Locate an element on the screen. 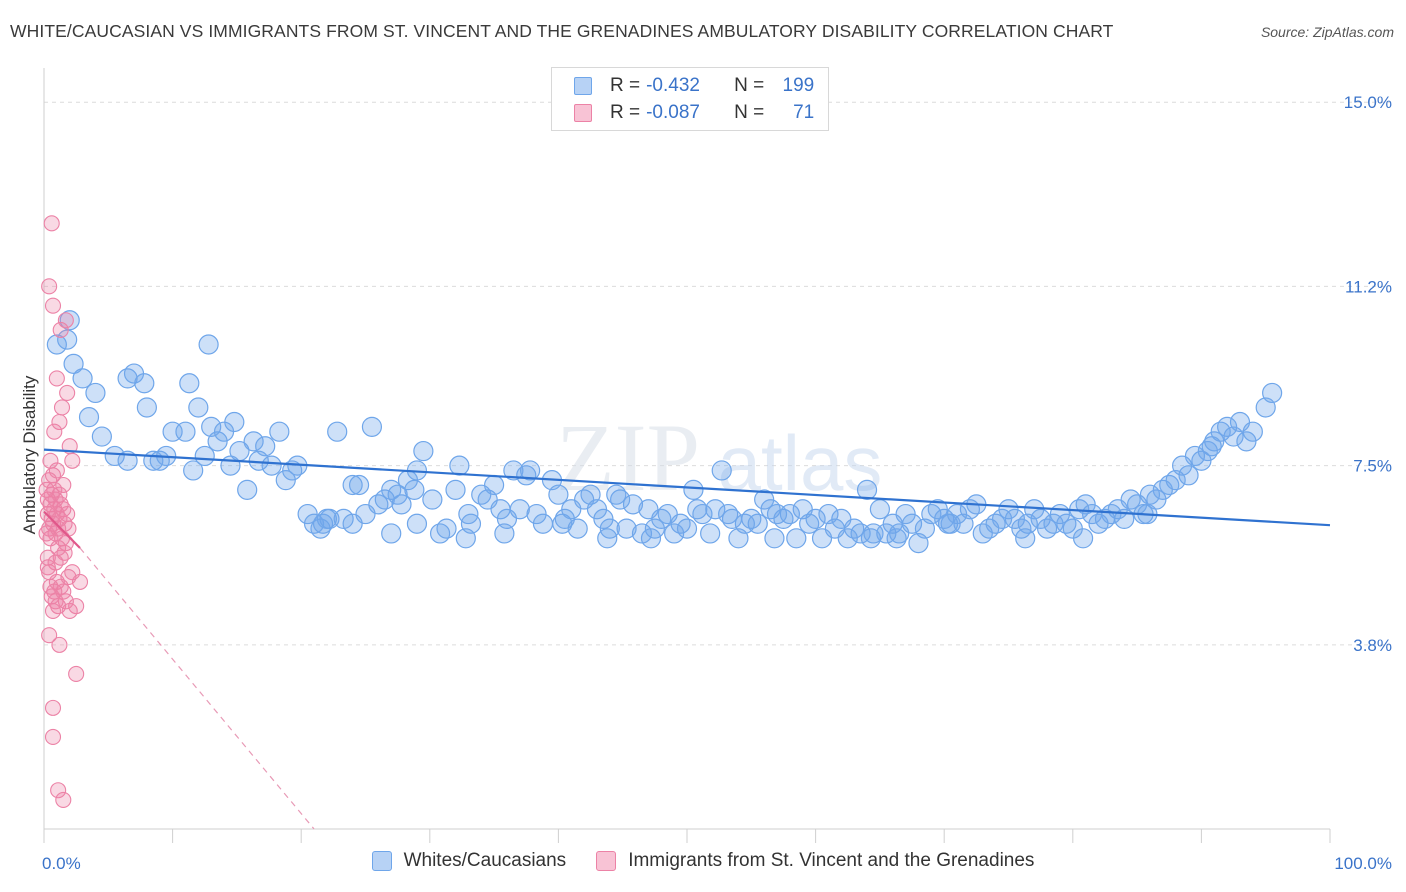  legend-n-value: 199 is located at coordinates (798, 85).